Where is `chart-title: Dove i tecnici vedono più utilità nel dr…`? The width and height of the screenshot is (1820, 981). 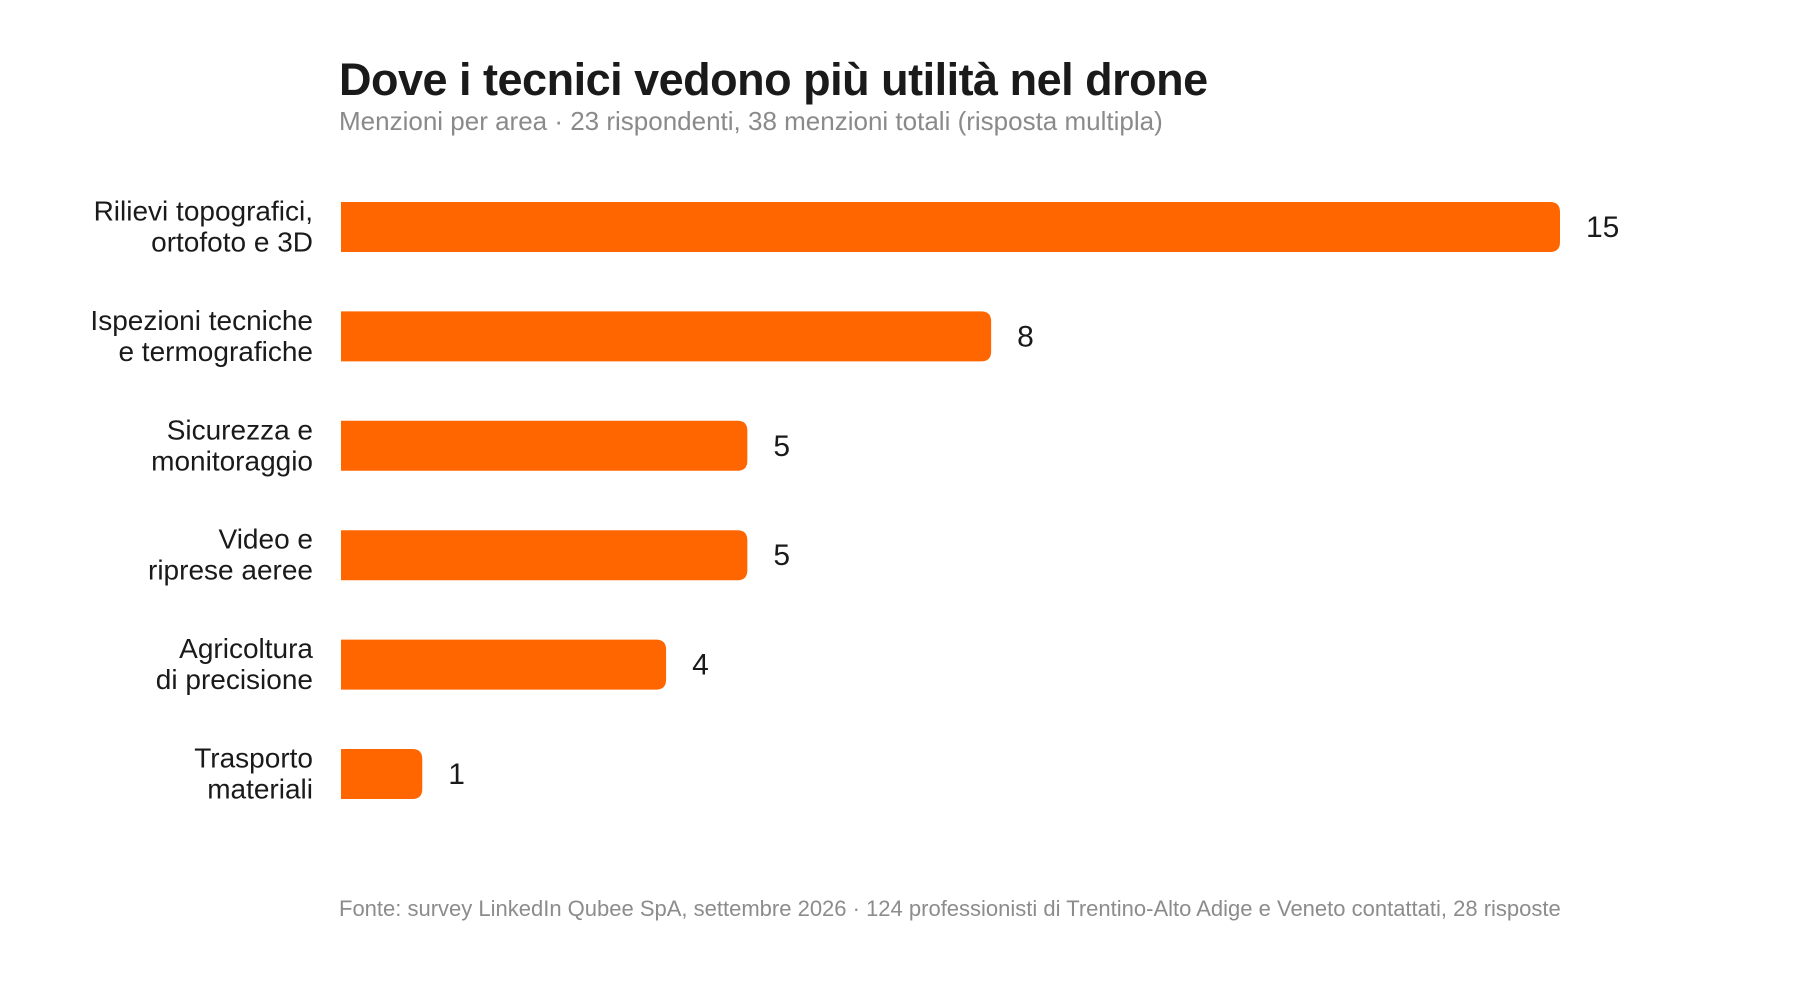 chart-title: Dove i tecnici vedono più utilità nel dr… is located at coordinates (773, 79).